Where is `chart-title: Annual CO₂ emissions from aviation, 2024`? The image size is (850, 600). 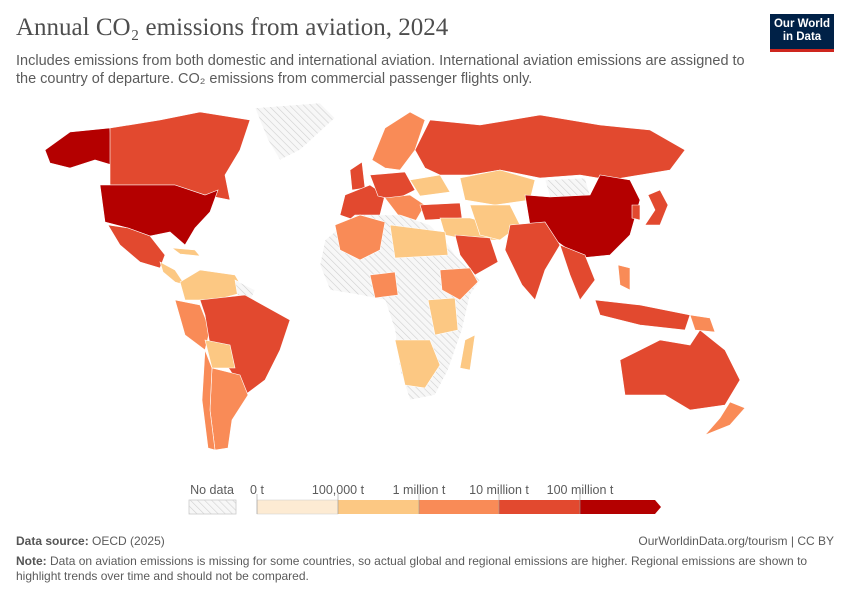
chart-title: Annual CO₂ emissions from aviation, 2024 is located at coordinates (232, 27).